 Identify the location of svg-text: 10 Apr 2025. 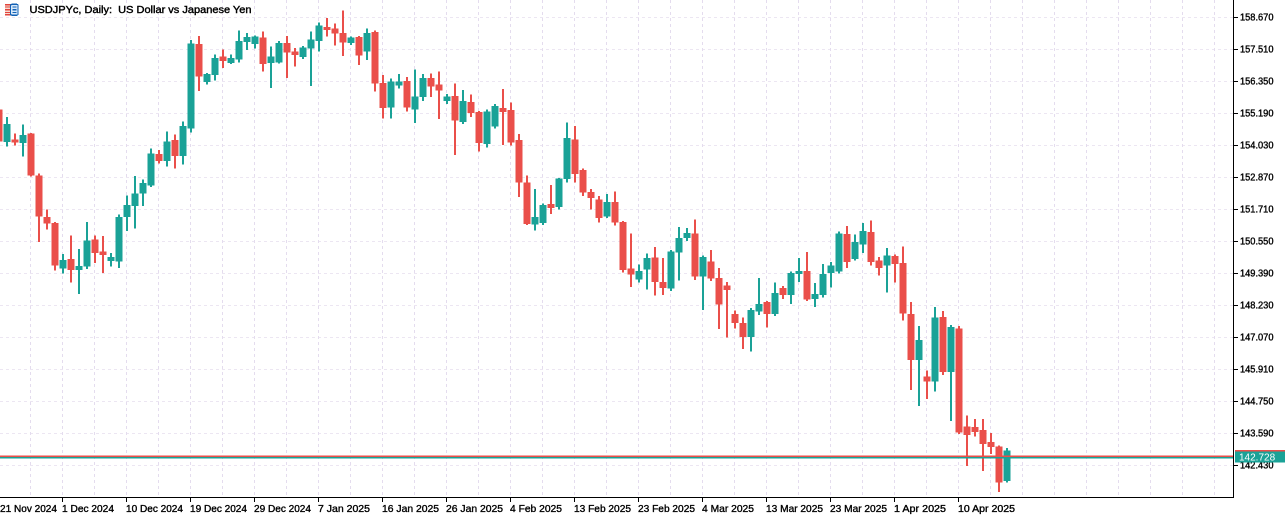
(986, 509).